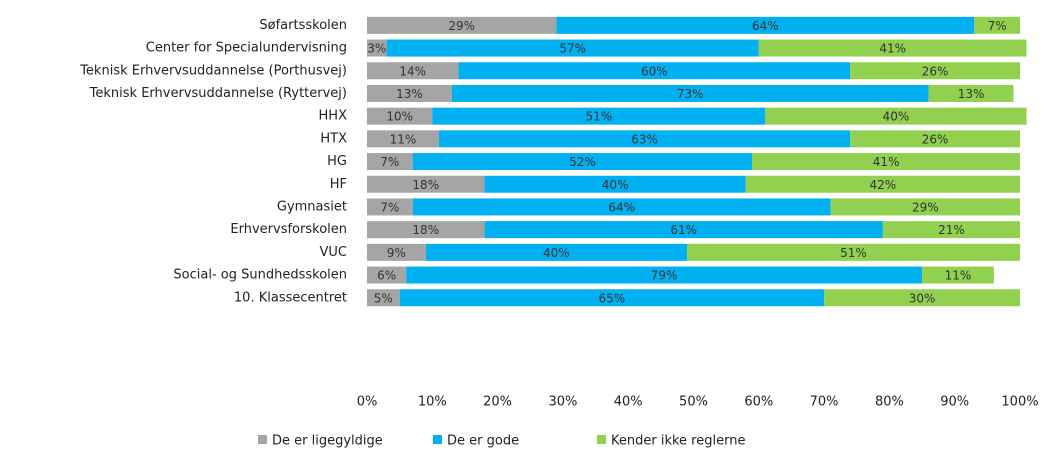  I want to click on x-tick-label: 50%, so click(693, 402).